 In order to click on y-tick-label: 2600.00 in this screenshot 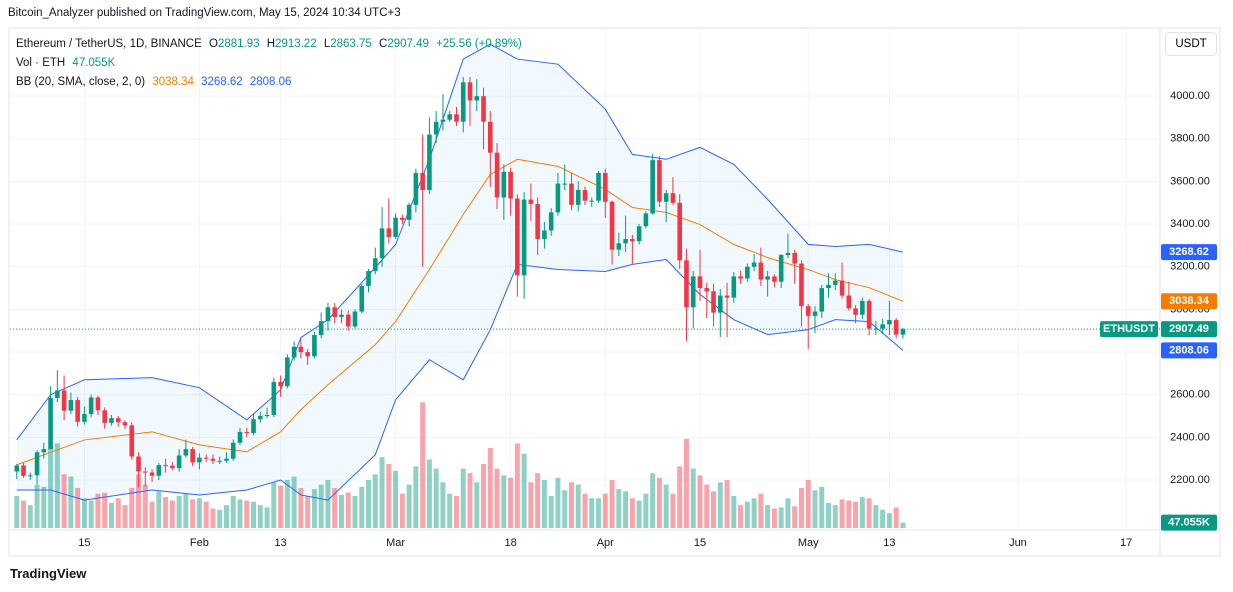, I will do `click(1190, 395)`.